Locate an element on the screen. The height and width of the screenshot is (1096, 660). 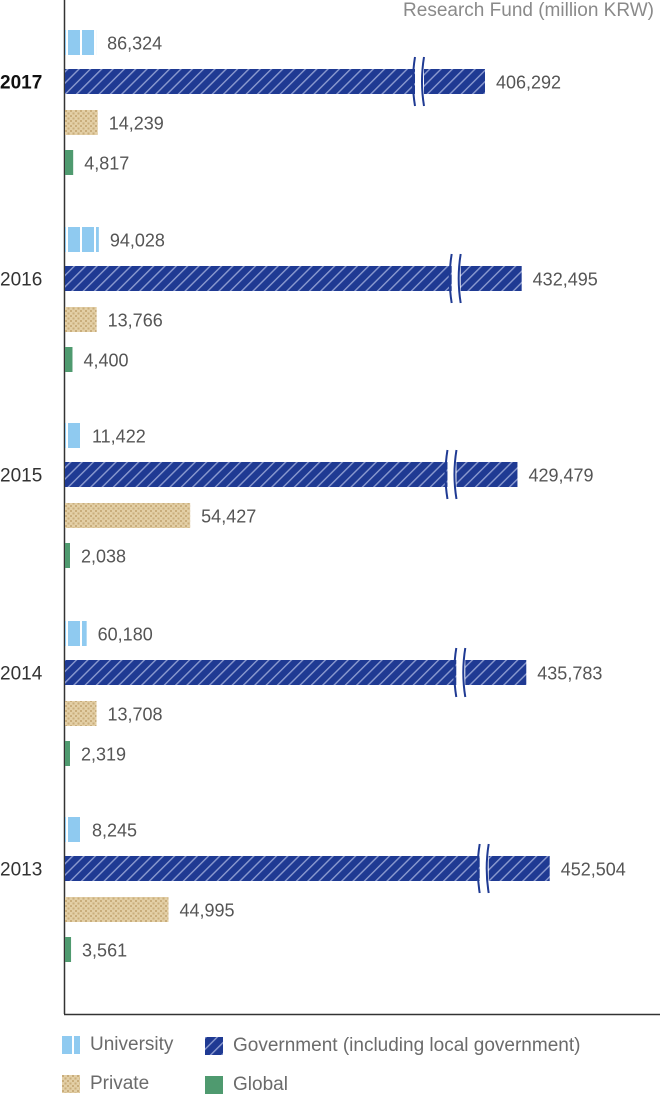
bar-private-2015 is located at coordinates (128, 515).